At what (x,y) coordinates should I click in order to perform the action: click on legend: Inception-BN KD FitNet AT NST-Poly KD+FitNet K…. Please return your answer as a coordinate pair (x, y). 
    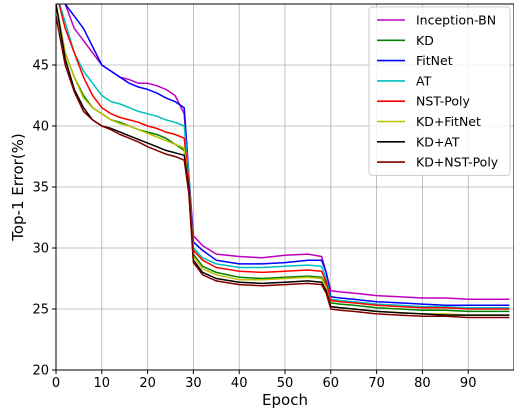
    Looking at the image, I should click on (439, 91).